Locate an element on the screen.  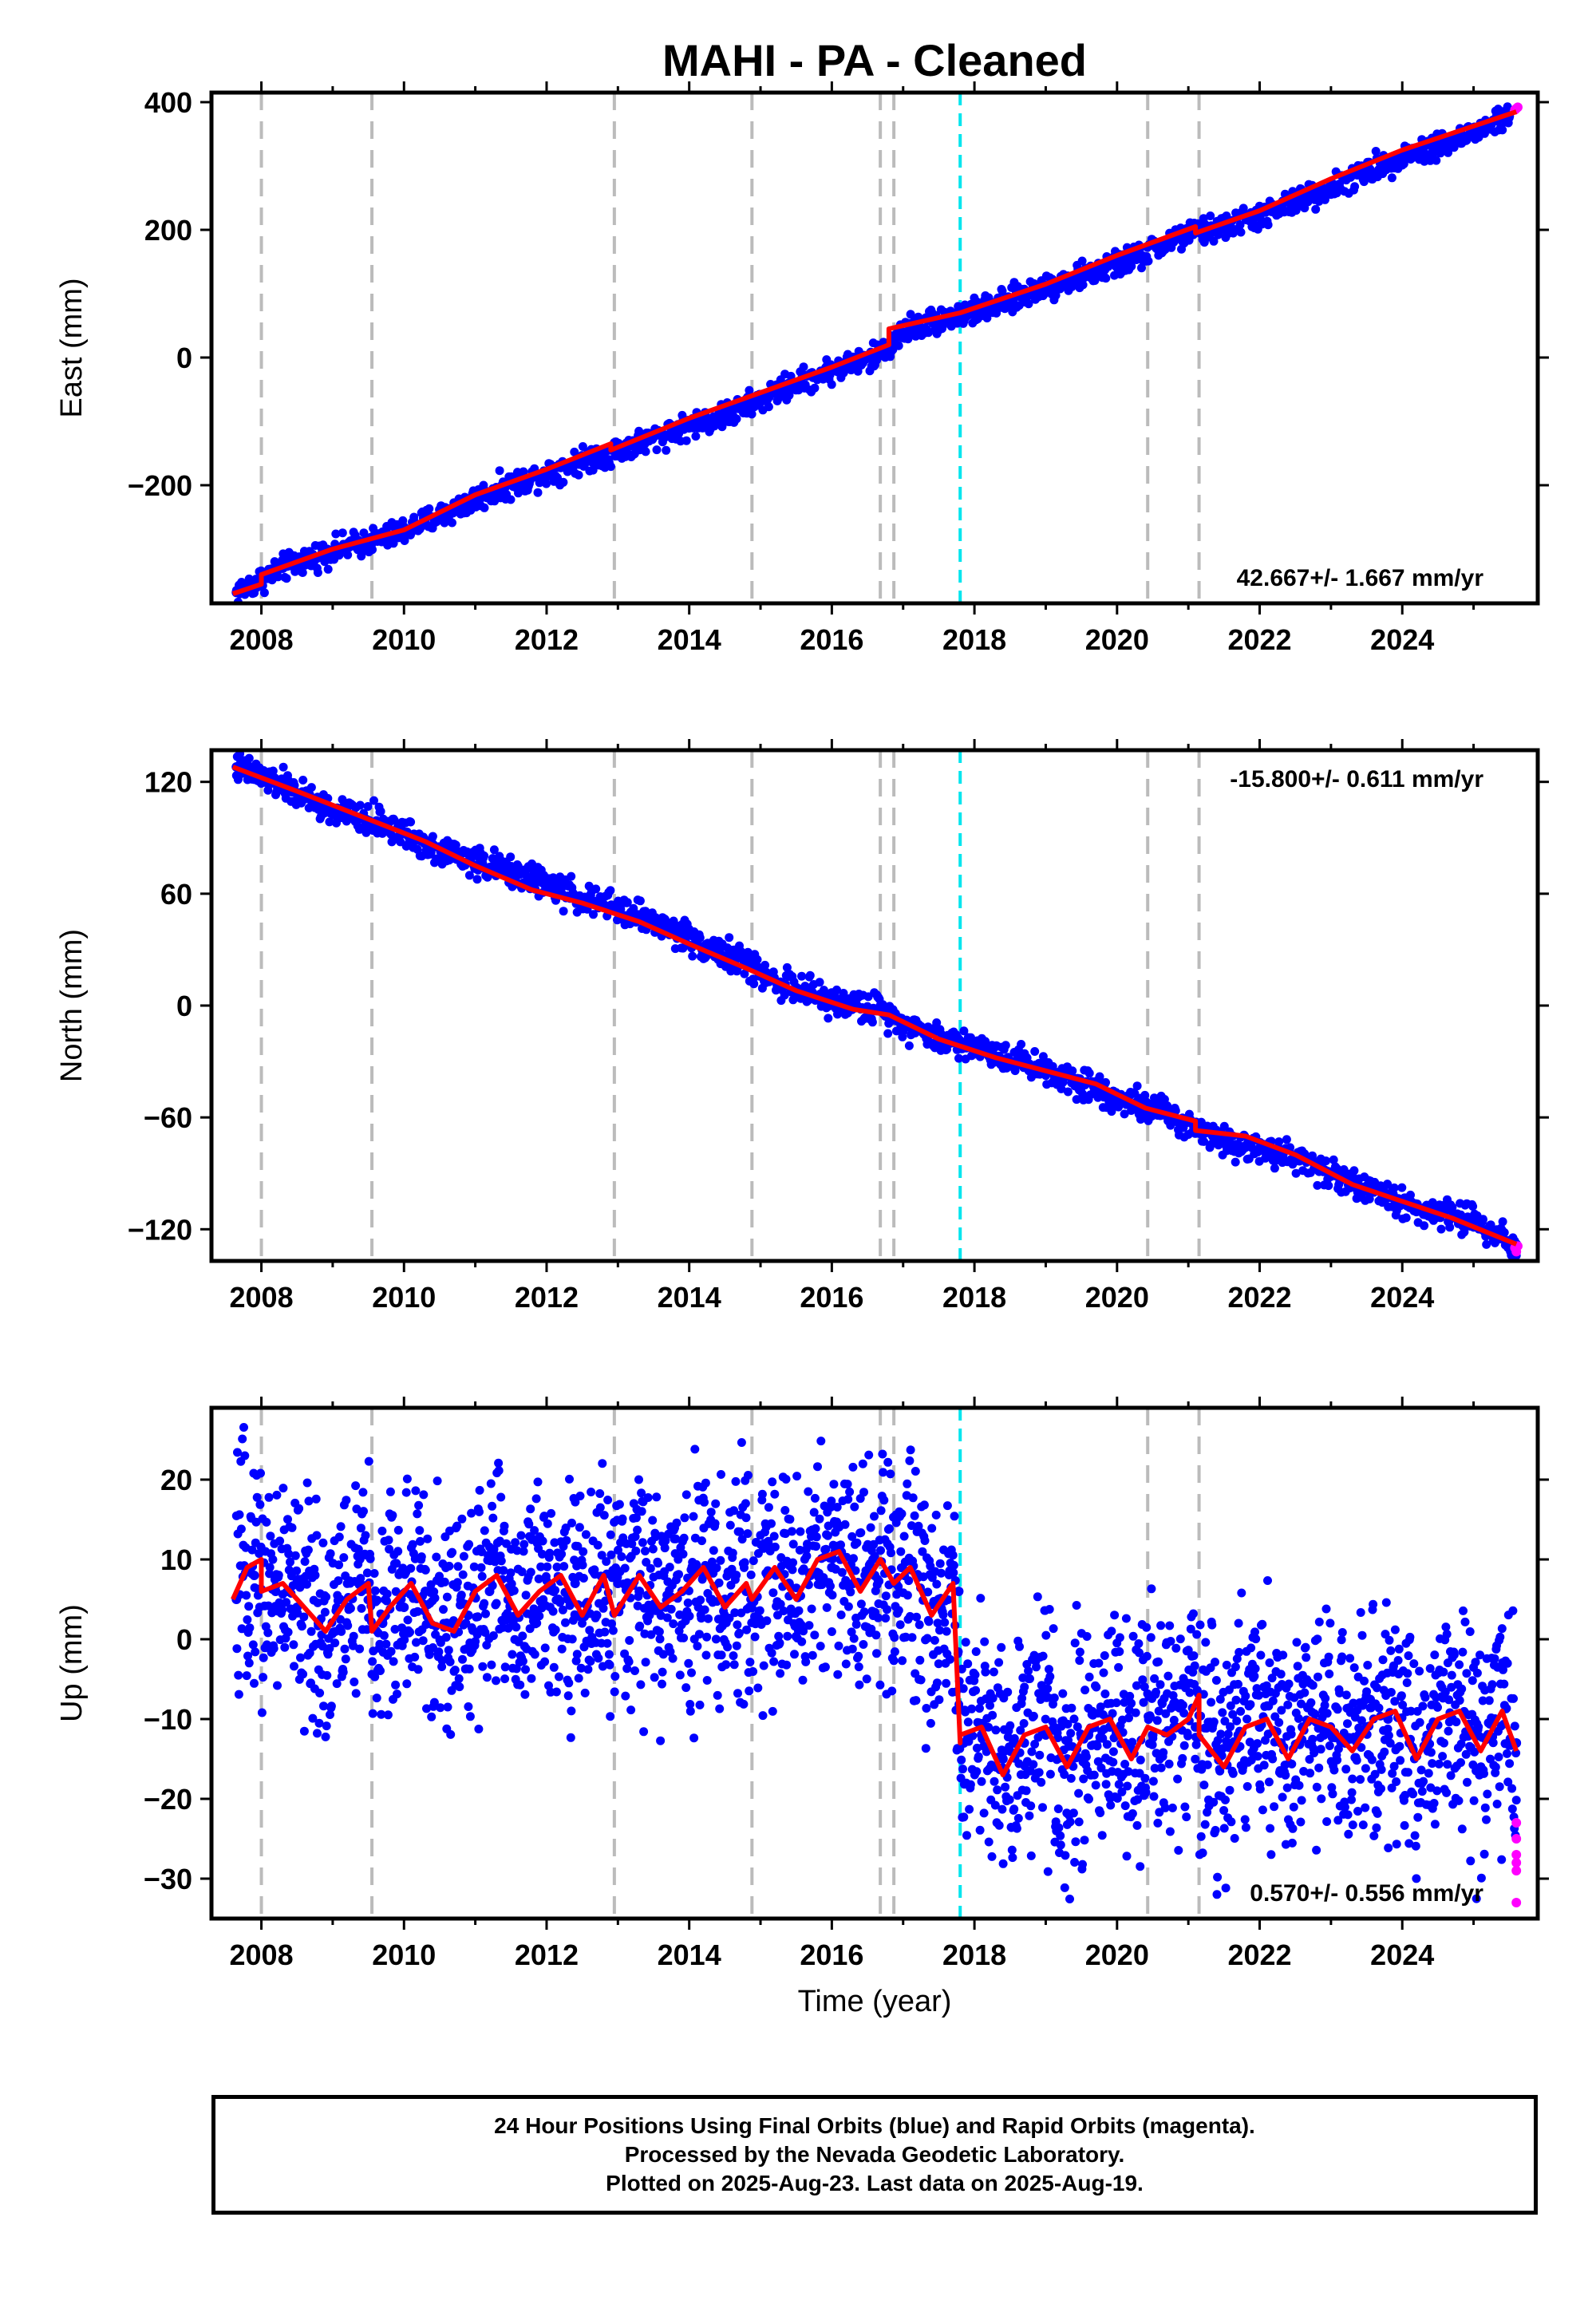
y-tick-label: 0 is located at coordinates (184, 1006).